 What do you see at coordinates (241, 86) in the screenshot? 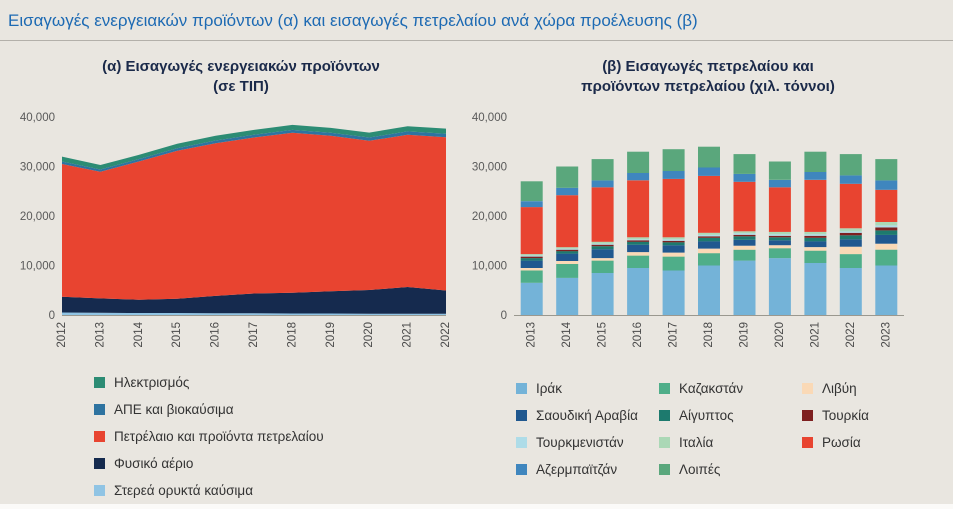
I see `chart-a-title-line2: (σε ΤΙΠ)` at bounding box center [241, 86].